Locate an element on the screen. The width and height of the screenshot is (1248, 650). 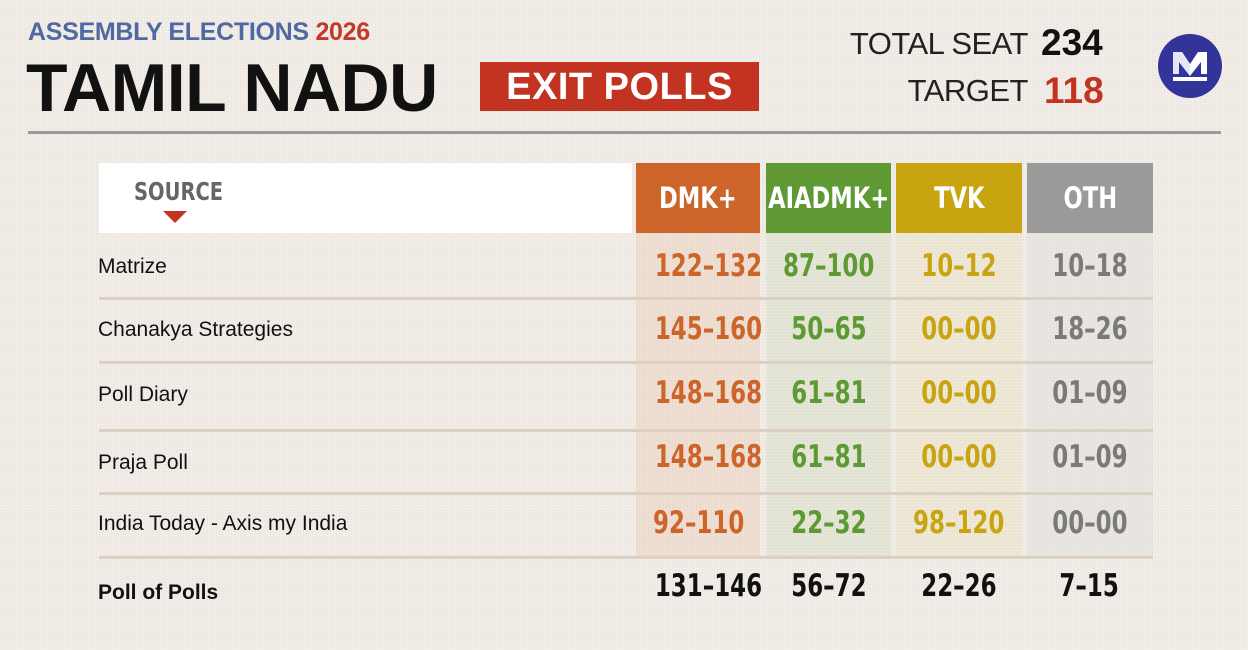
cell-value: 22–26 is located at coordinates (958, 586).